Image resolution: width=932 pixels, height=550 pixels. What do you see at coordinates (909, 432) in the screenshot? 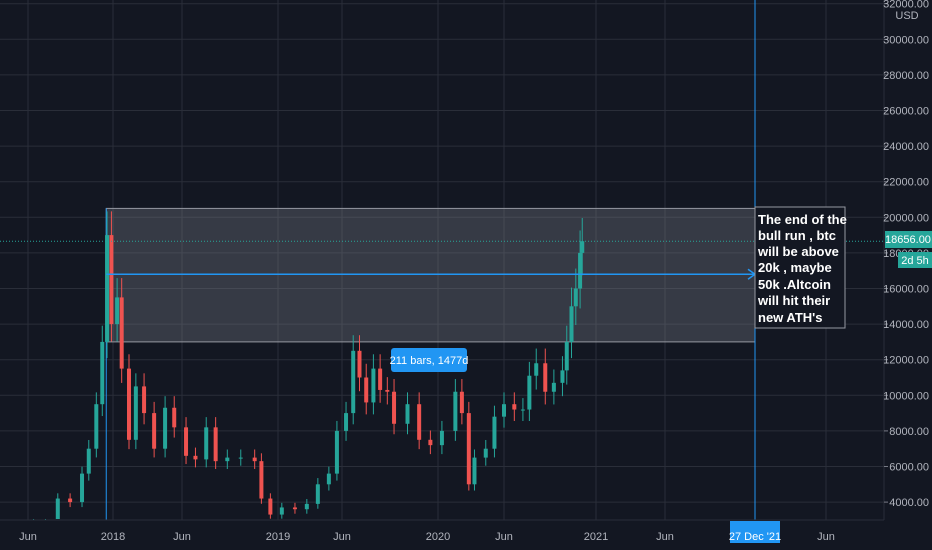
I see `y-tick-label: 8000.00` at bounding box center [909, 432].